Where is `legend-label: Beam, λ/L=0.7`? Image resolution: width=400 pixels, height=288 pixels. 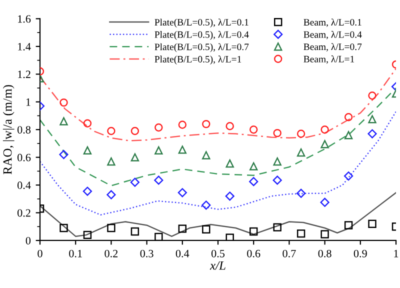
legend-label: Beam, λ/L=0.7 is located at coordinates (333, 47).